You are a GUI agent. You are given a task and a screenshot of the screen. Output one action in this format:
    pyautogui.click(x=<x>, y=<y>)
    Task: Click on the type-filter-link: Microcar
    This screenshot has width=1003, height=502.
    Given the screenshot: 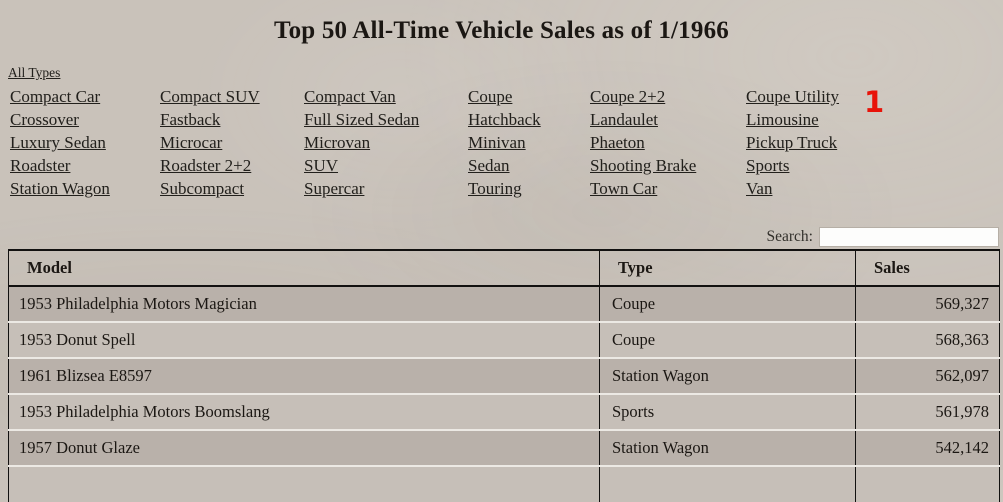 What is the action you would take?
    pyautogui.click(x=191, y=142)
    